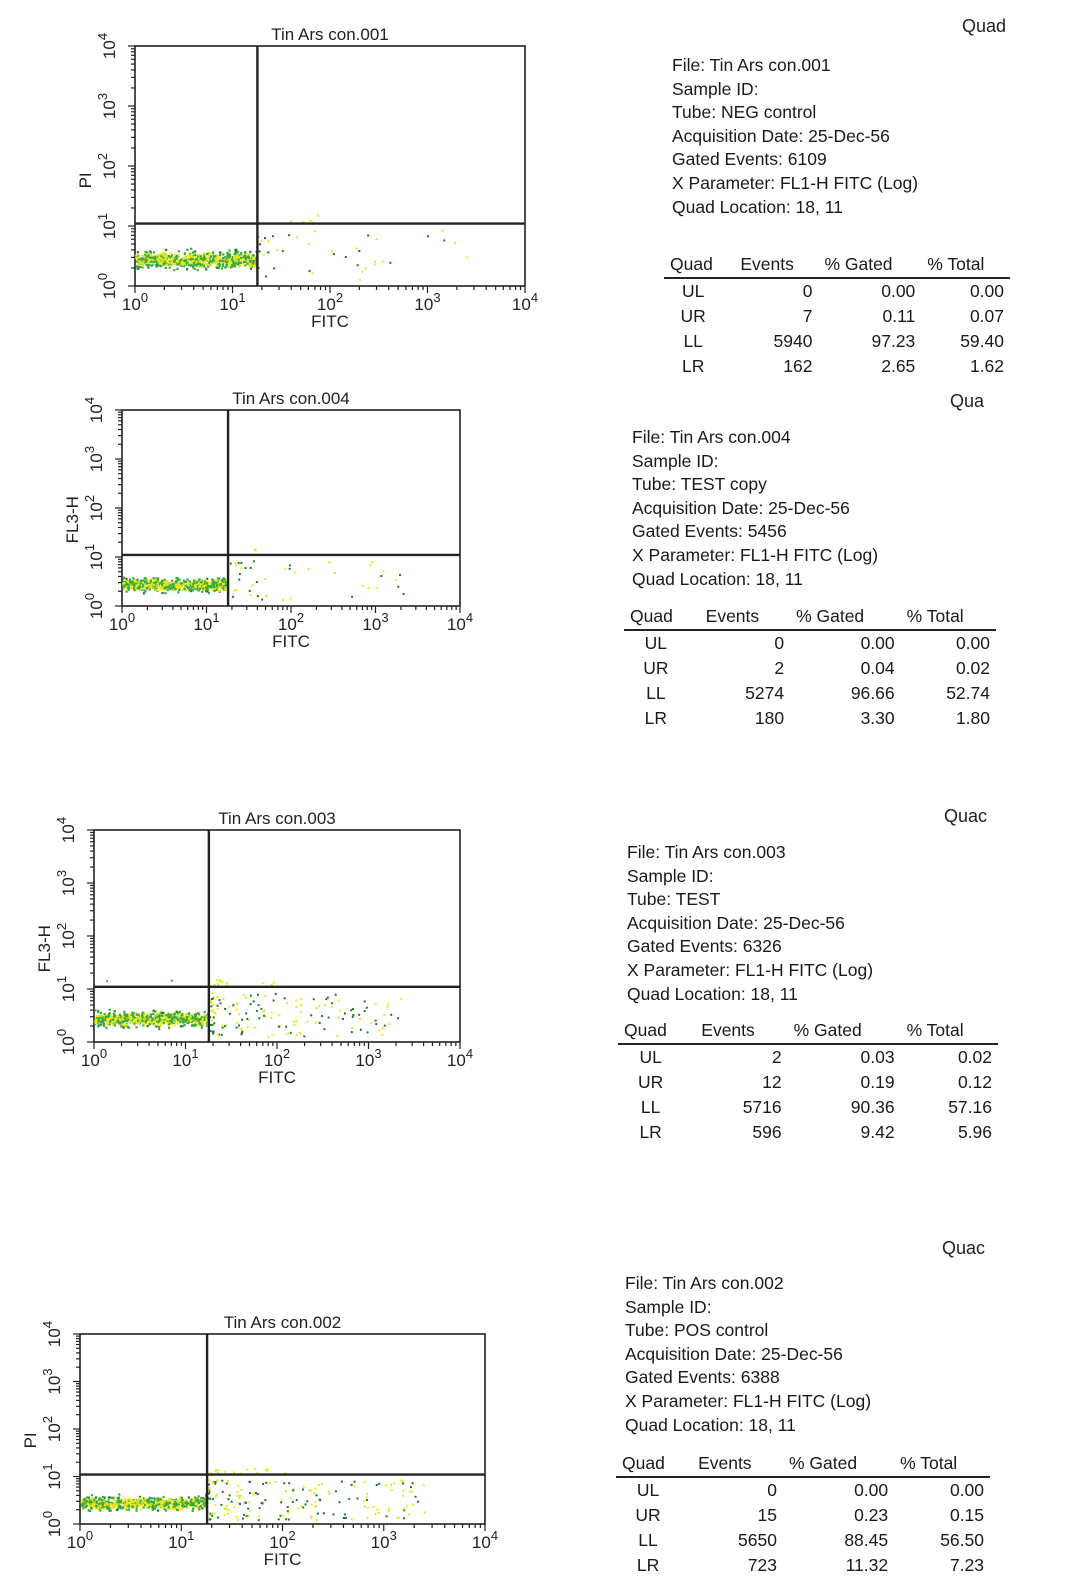 The height and width of the screenshot is (1578, 1084). Describe the element at coordinates (872, 693) in the screenshot. I see `gated-cell: 96.66` at that location.